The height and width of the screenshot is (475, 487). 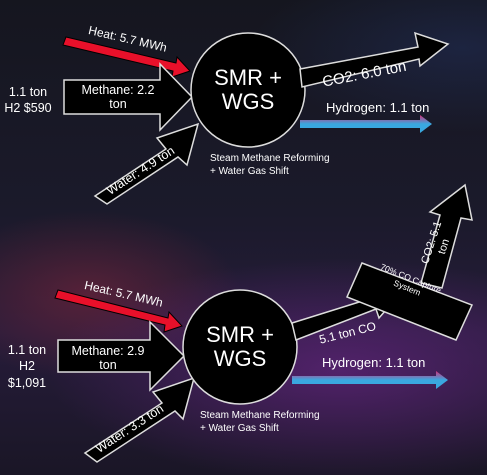 What do you see at coordinates (126, 57) in the screenshot?
I see `top-heat-arrow` at bounding box center [126, 57].